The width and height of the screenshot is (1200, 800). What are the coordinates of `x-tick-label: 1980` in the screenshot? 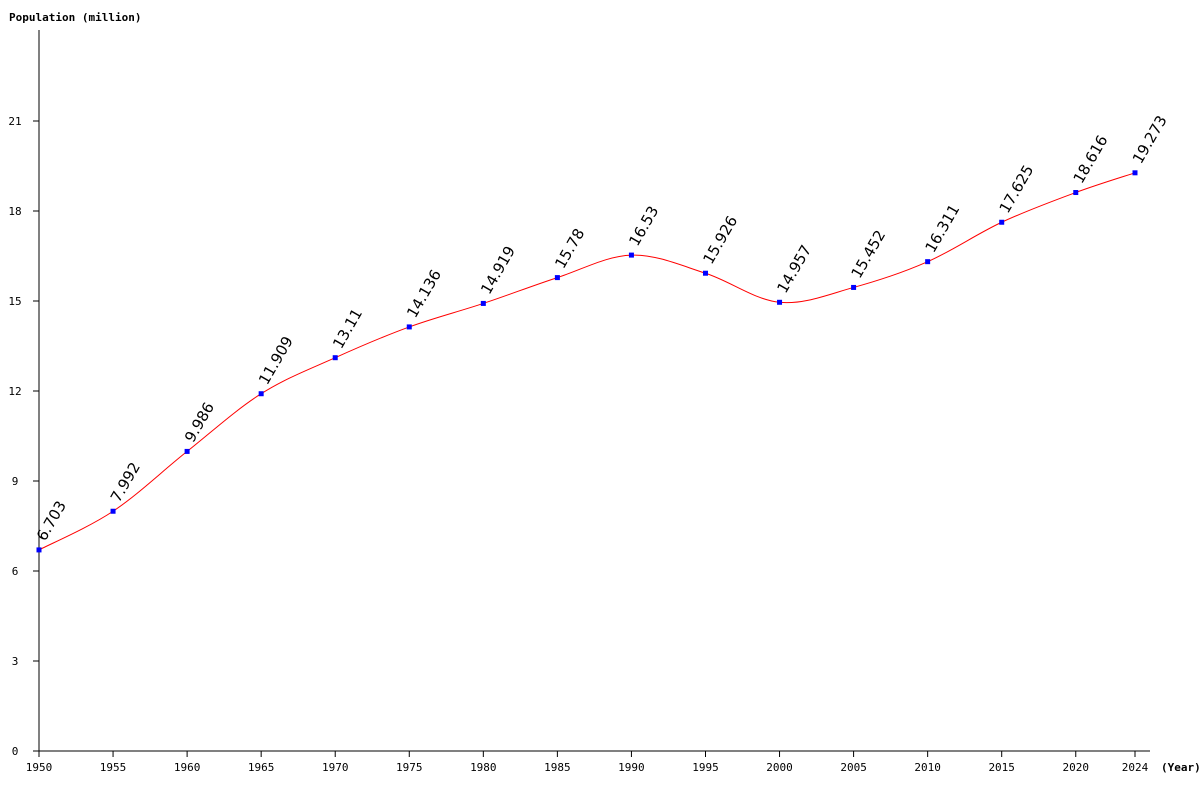 It's located at (483, 767).